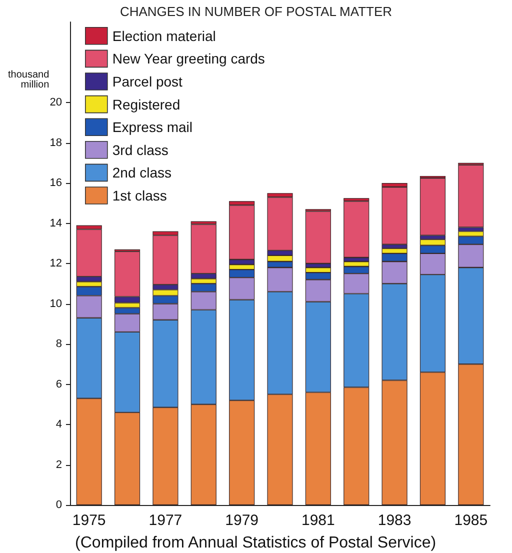 This screenshot has width=512, height=553. Describe the element at coordinates (395, 520) in the screenshot. I see `x-tick-label: 1983` at that location.